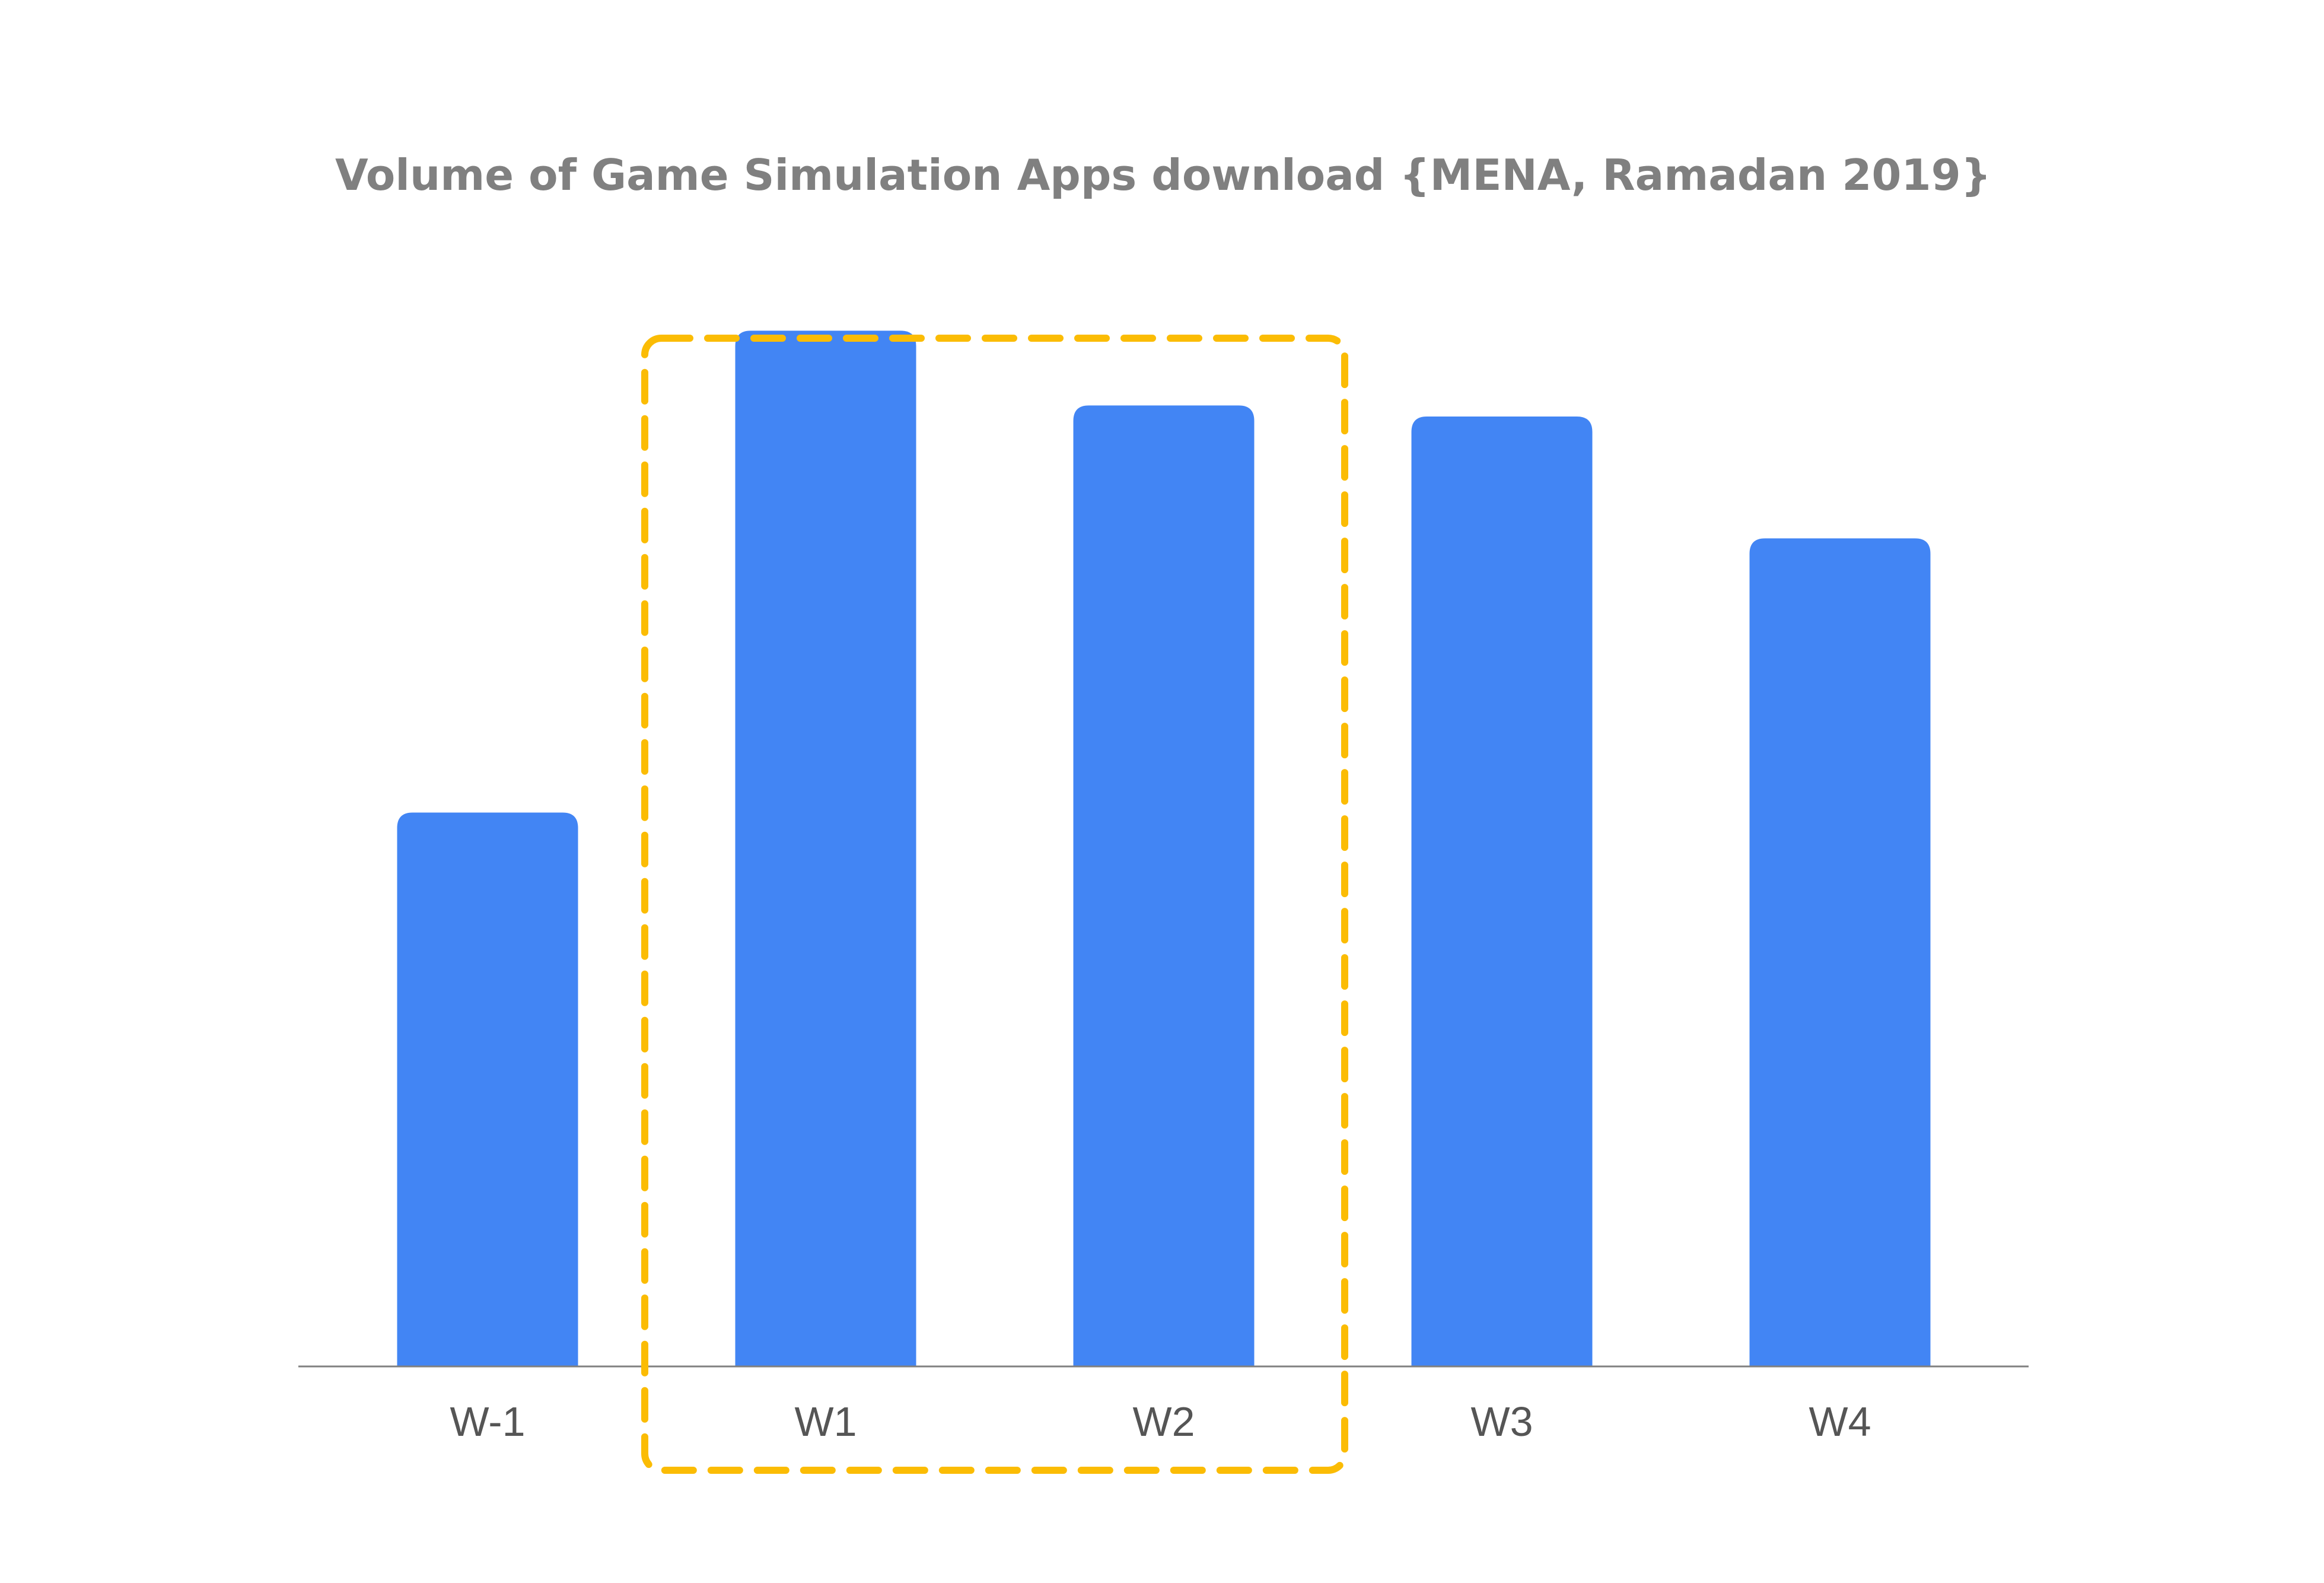 This screenshot has width=2324, height=1583. I want to click on x-tick-labels: W-1 W1 W2 W3 W4, so click(1160, 1421).